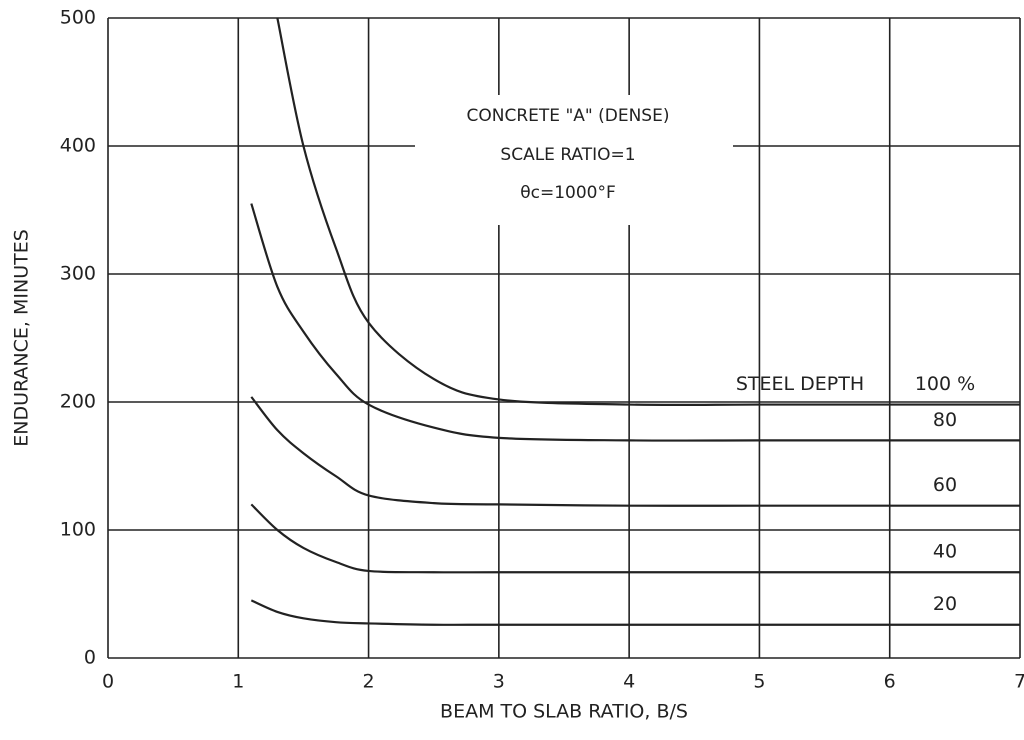 Image resolution: width=1024 pixels, height=740 pixels. I want to click on series-label: 60, so click(945, 485).